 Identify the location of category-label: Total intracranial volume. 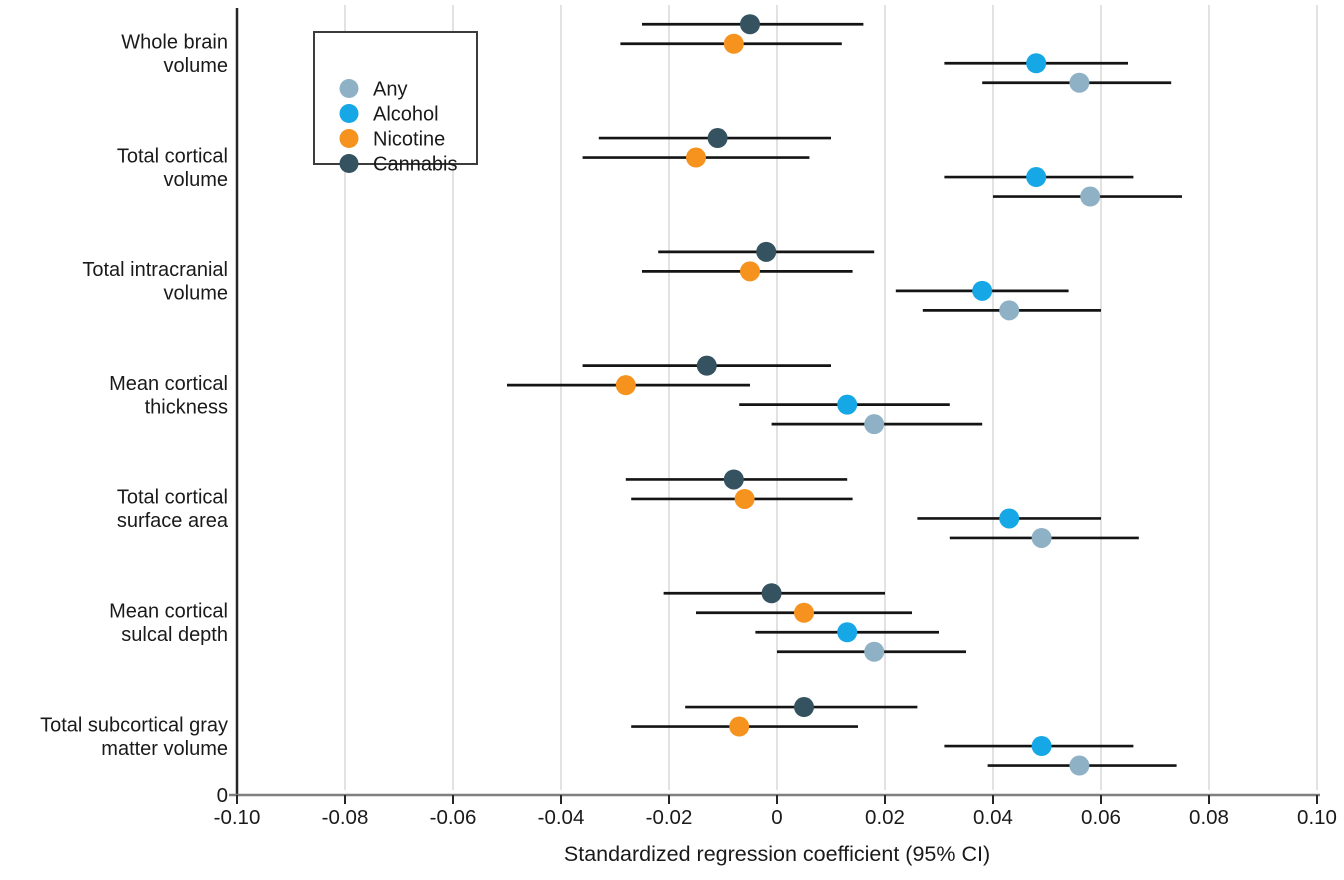
(155, 282).